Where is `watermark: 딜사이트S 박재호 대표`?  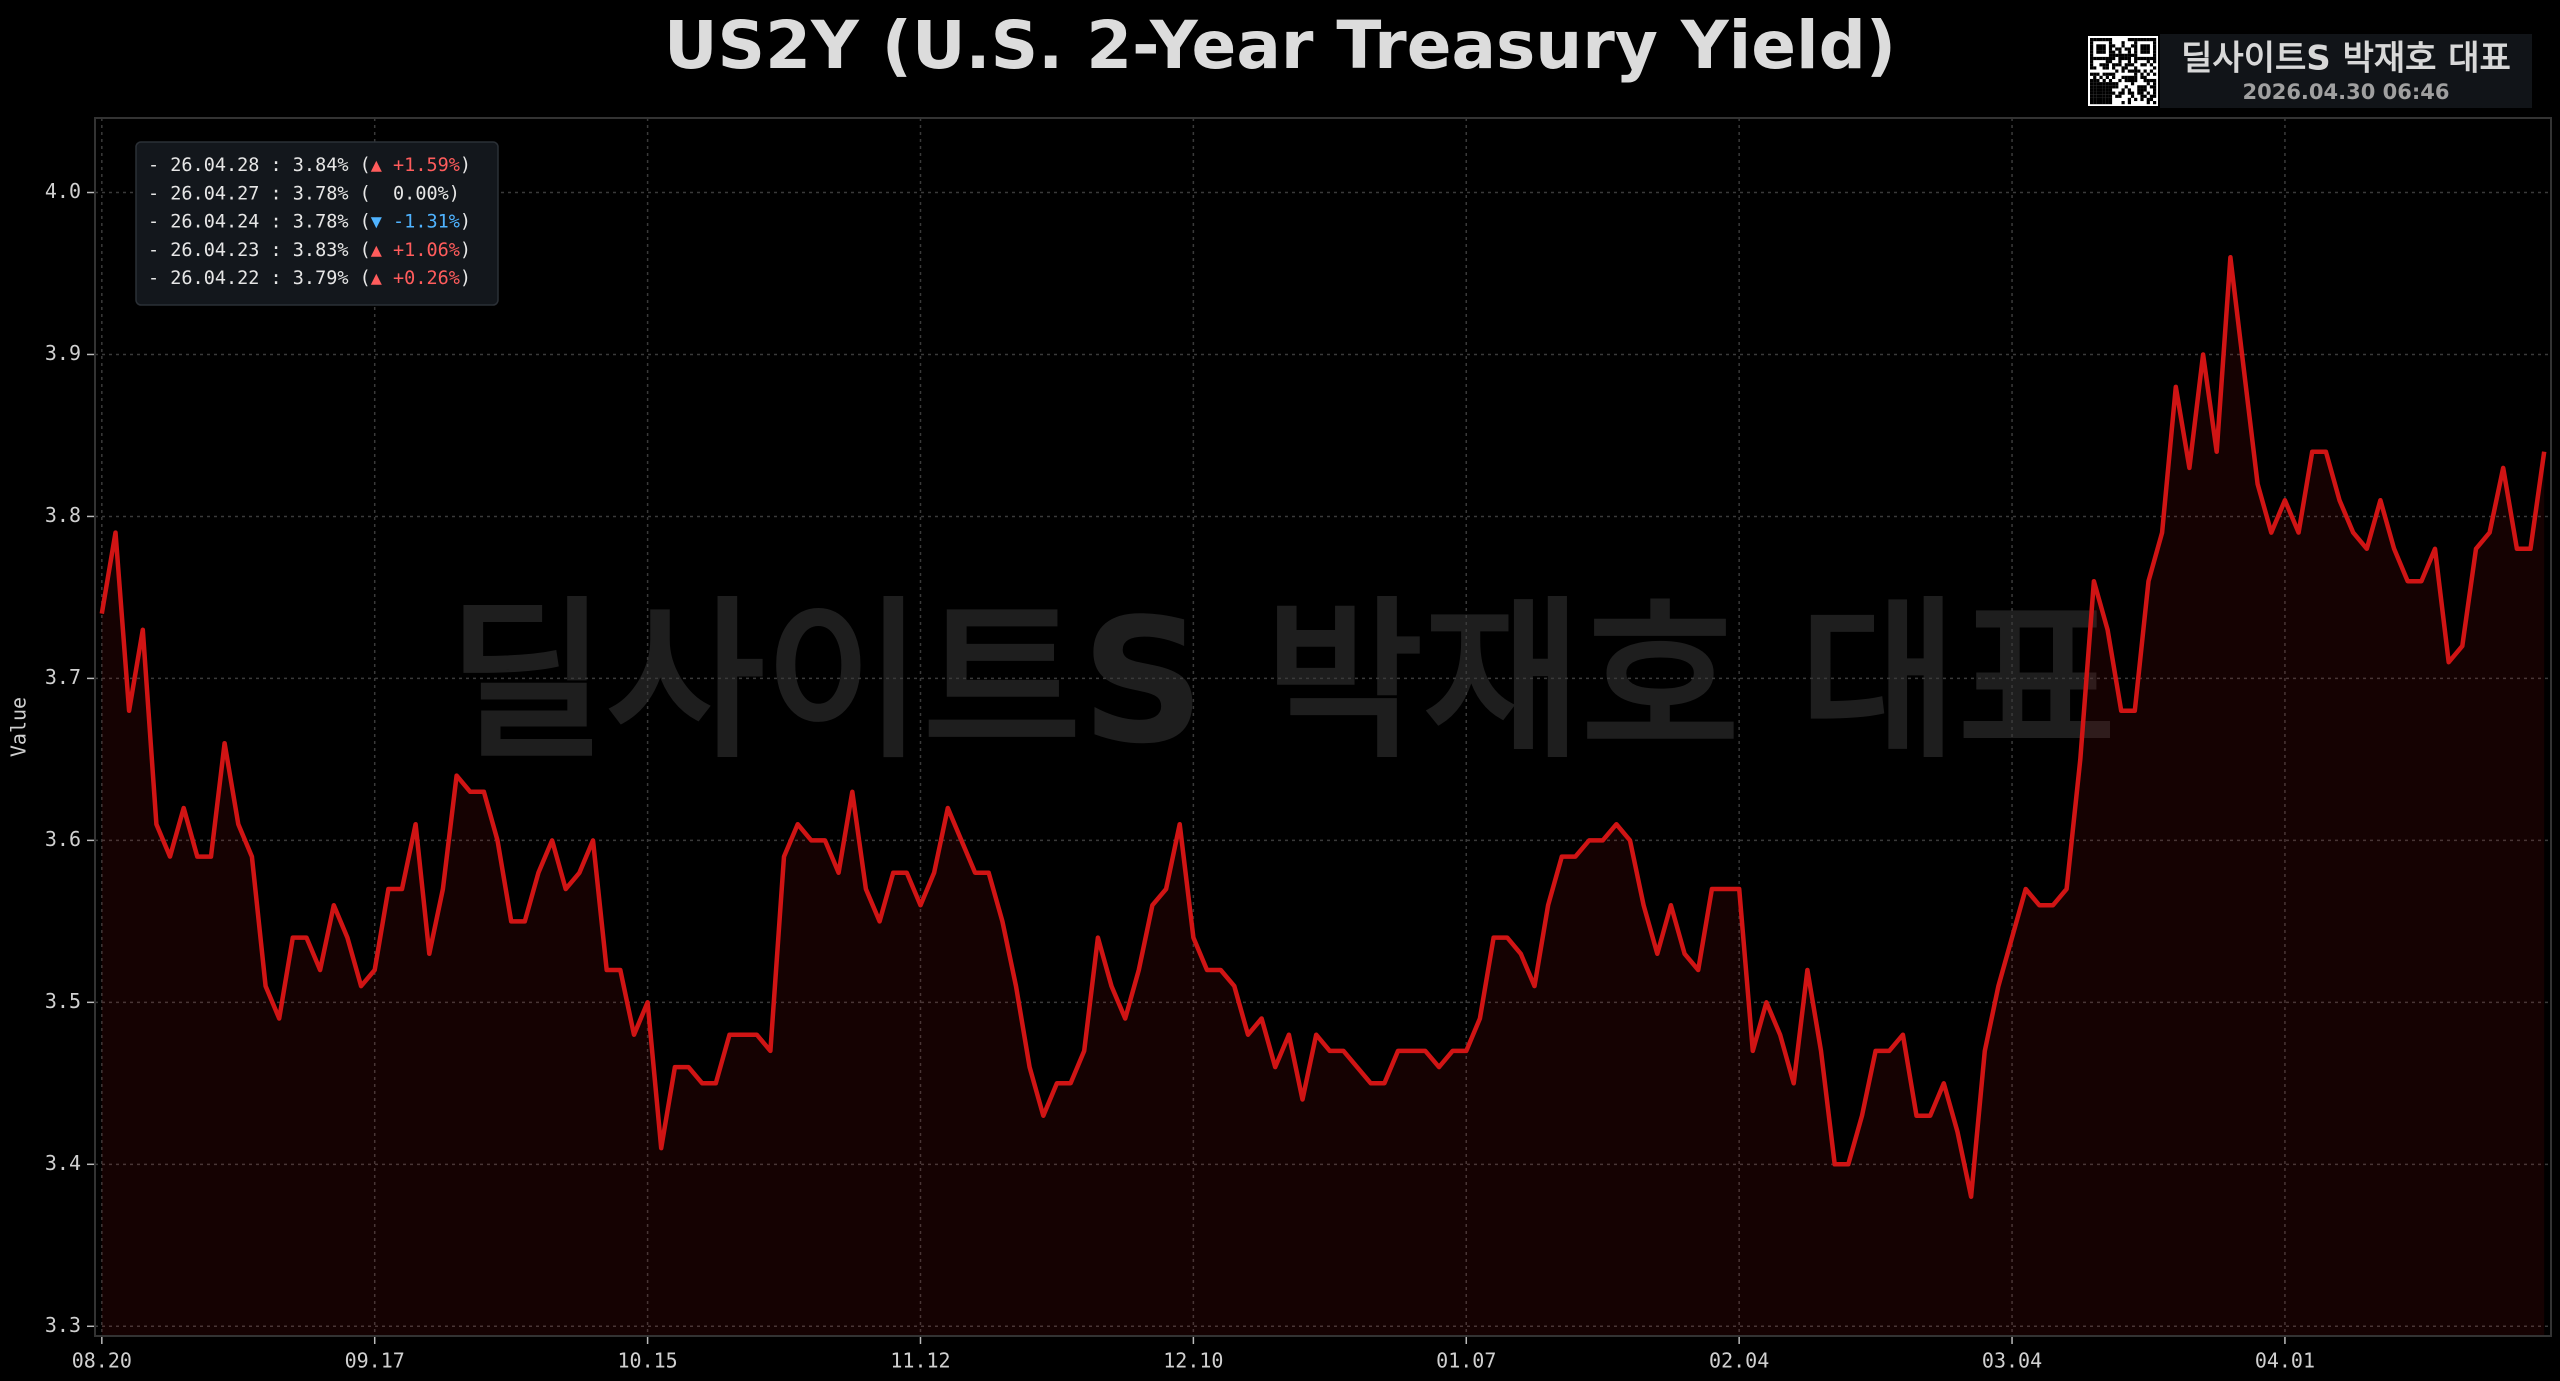 watermark: 딜사이트S 박재호 대표 is located at coordinates (1282, 681).